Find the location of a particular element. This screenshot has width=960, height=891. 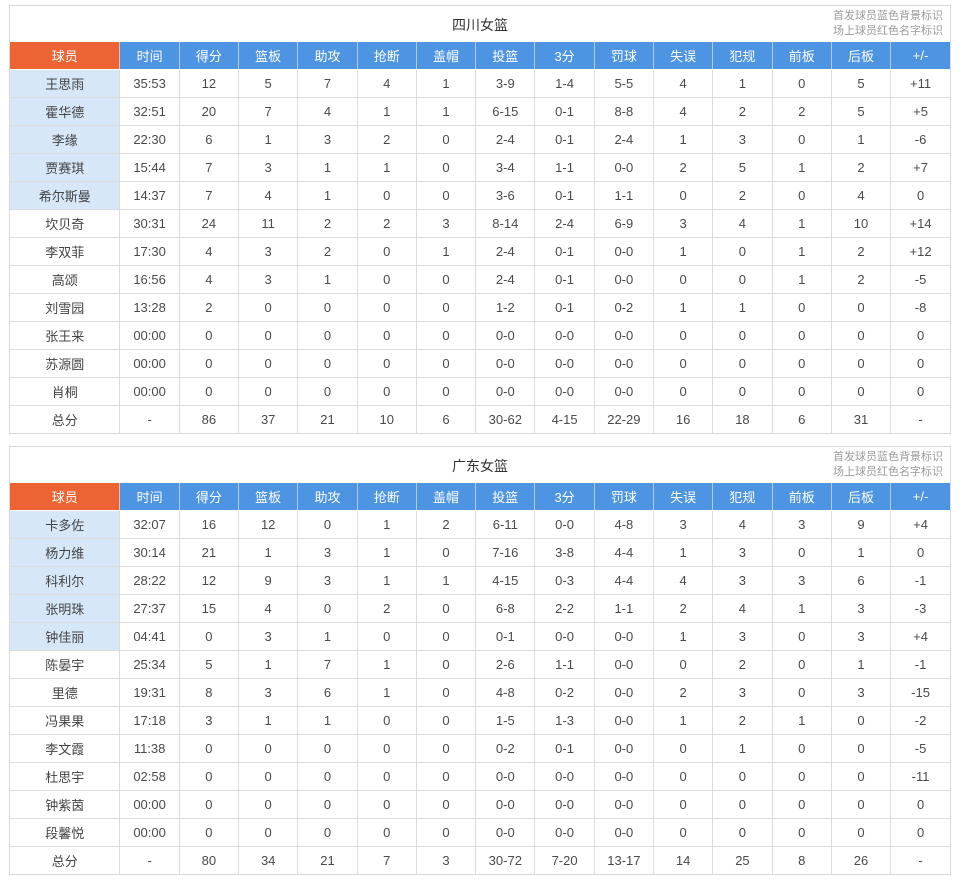

column-header-7: 投篮 is located at coordinates (505, 497).